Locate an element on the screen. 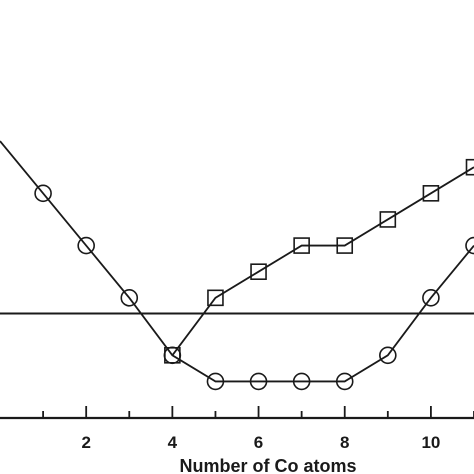 This screenshot has width=474, height=474. x-tick-label: 6 is located at coordinates (258, 442).